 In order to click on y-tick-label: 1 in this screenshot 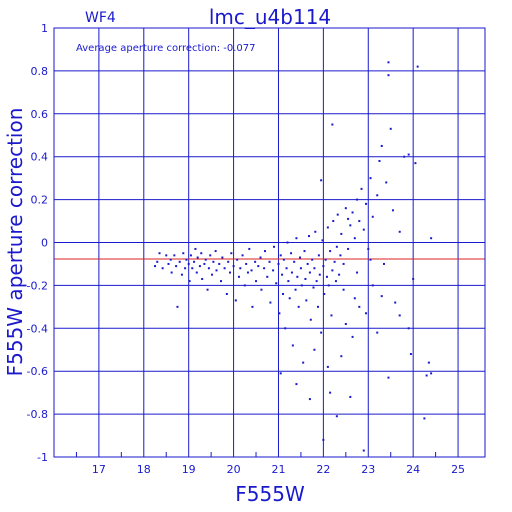, I will do `click(44, 28)`.